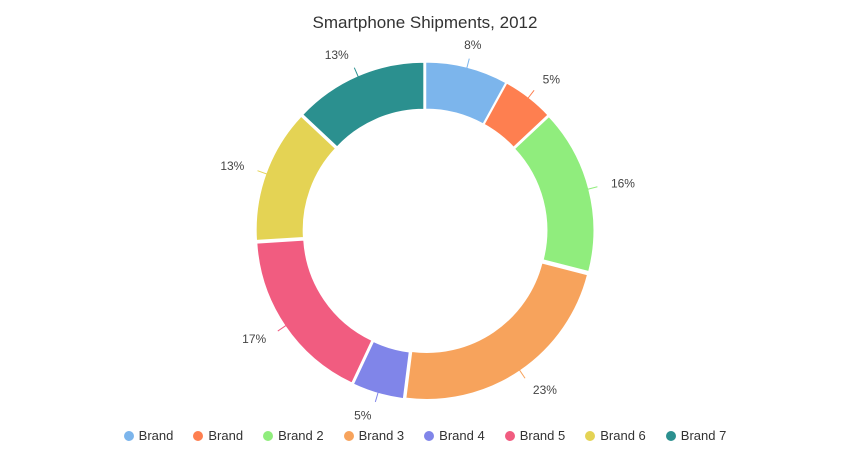 The image size is (850, 460). I want to click on legend-item-8: Brand 7, so click(696, 435).